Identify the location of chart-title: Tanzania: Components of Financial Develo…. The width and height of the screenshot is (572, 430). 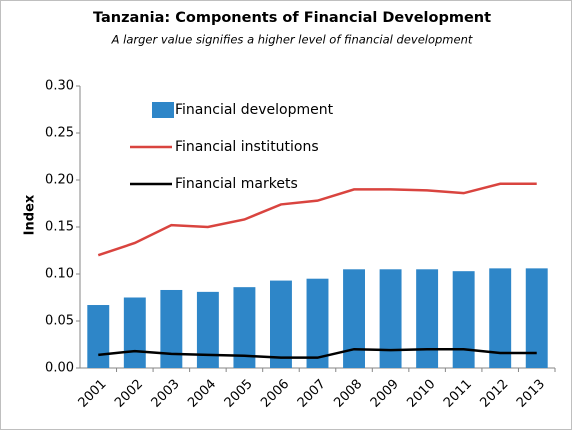
(292, 18).